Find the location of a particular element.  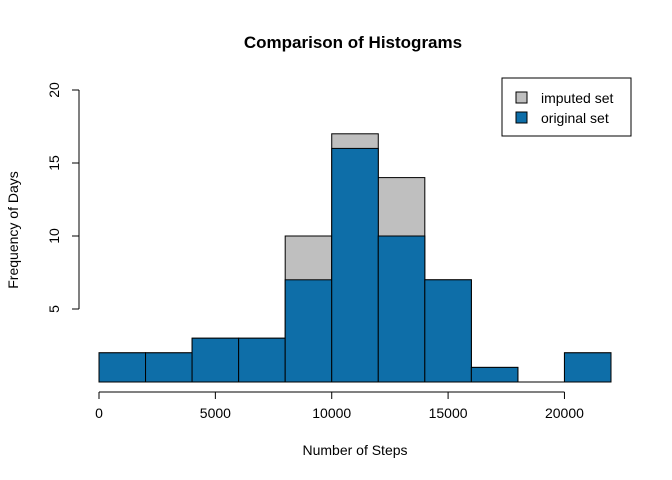

legend: imputed set original set is located at coordinates (566, 107).